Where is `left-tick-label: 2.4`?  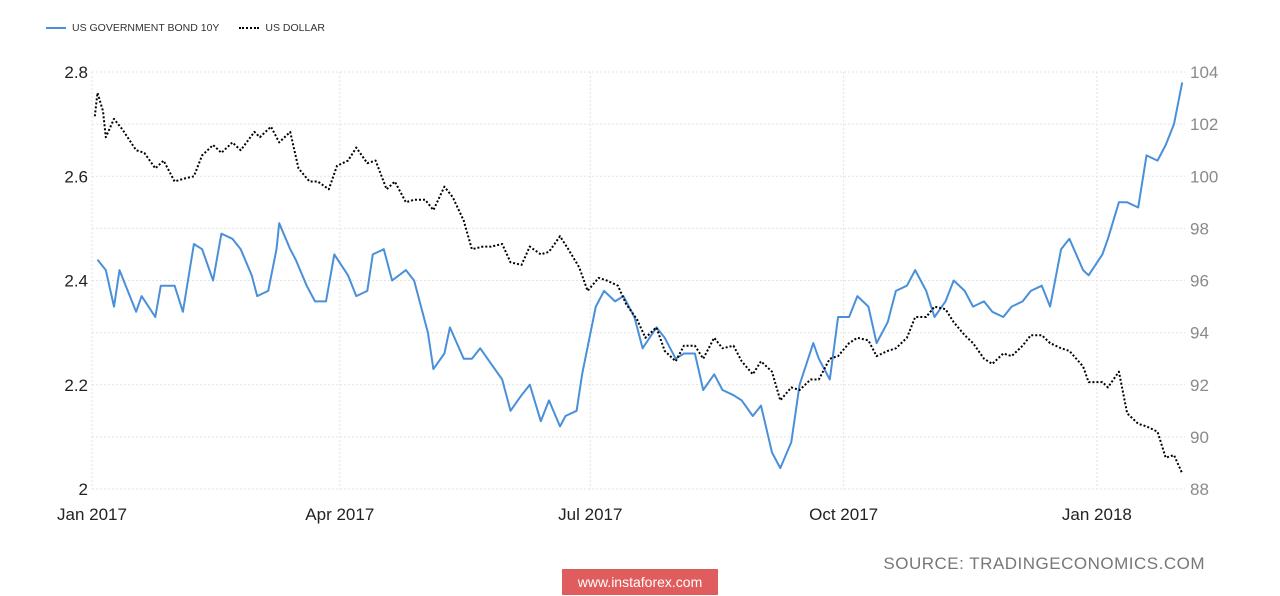 left-tick-label: 2.4 is located at coordinates (76, 281).